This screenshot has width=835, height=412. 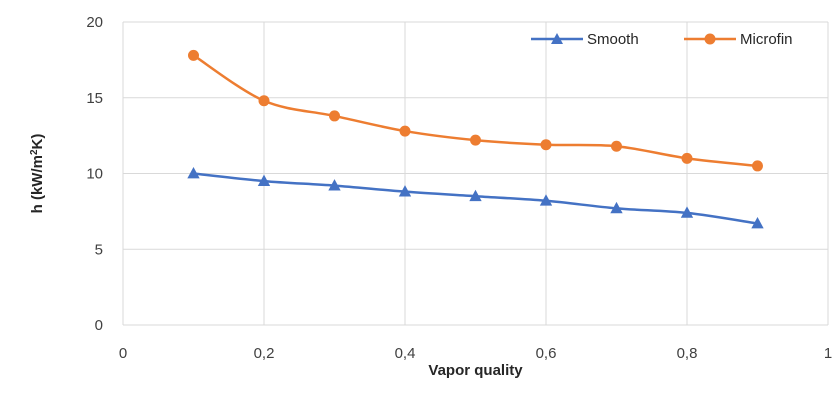 I want to click on y-tick-label: 5, so click(x=99, y=249).